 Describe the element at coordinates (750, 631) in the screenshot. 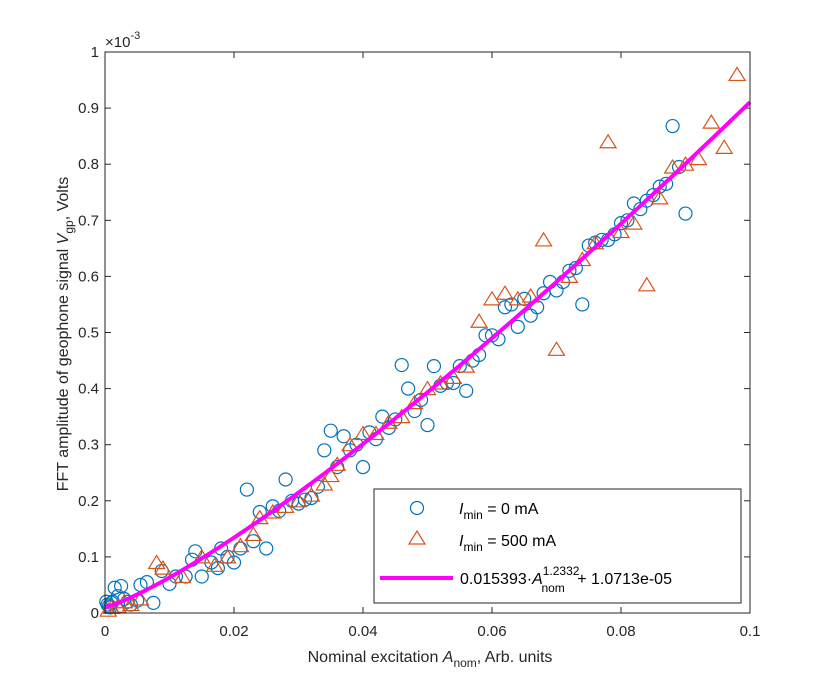

I see `x-tick-label: 0.1` at that location.